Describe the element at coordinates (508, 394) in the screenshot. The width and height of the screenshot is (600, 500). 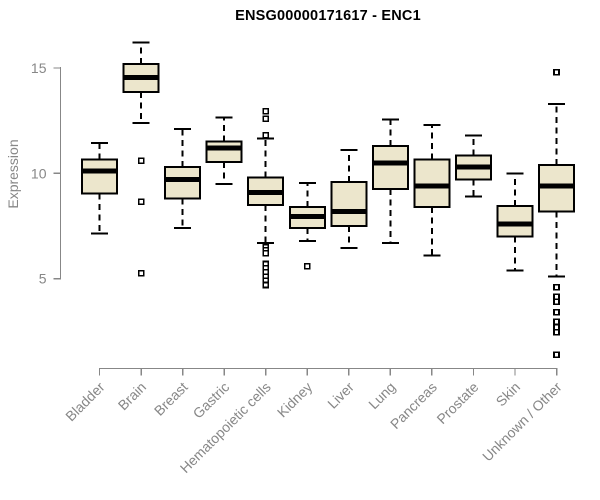
I see `x-tick-label-skin: Skin` at that location.